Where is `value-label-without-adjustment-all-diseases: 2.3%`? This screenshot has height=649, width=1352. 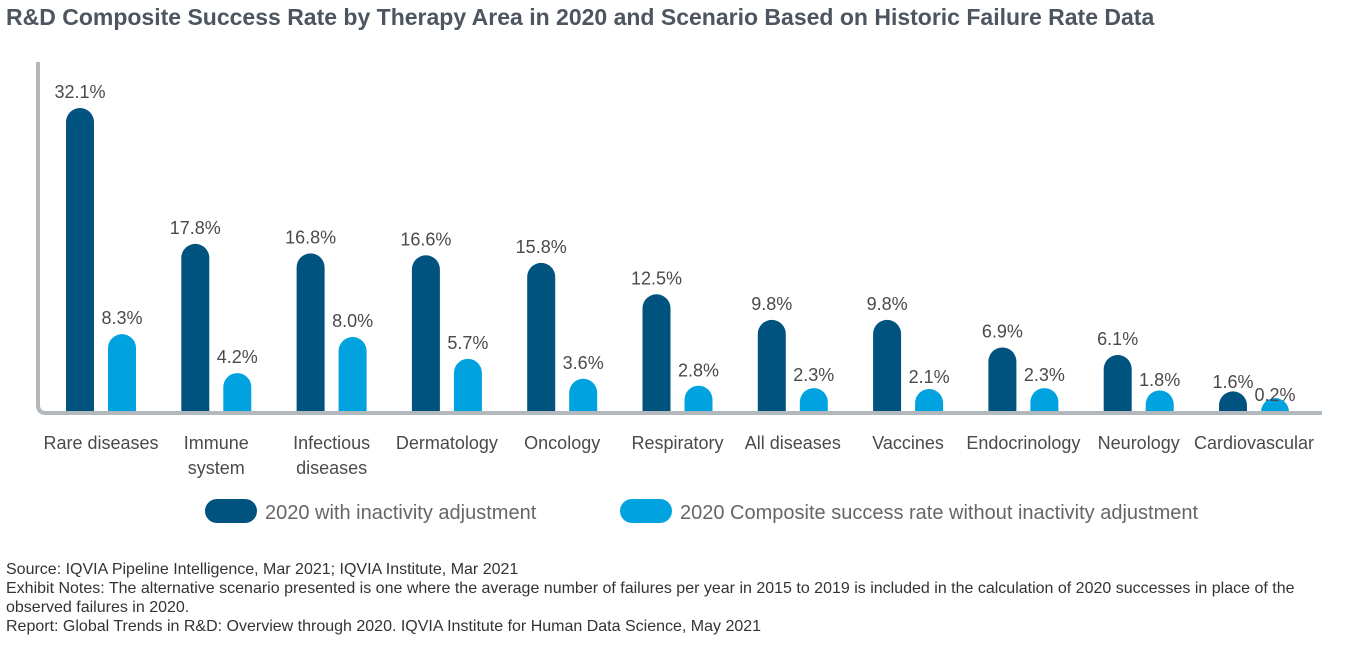
value-label-without-adjustment-all-diseases: 2.3% is located at coordinates (813, 375).